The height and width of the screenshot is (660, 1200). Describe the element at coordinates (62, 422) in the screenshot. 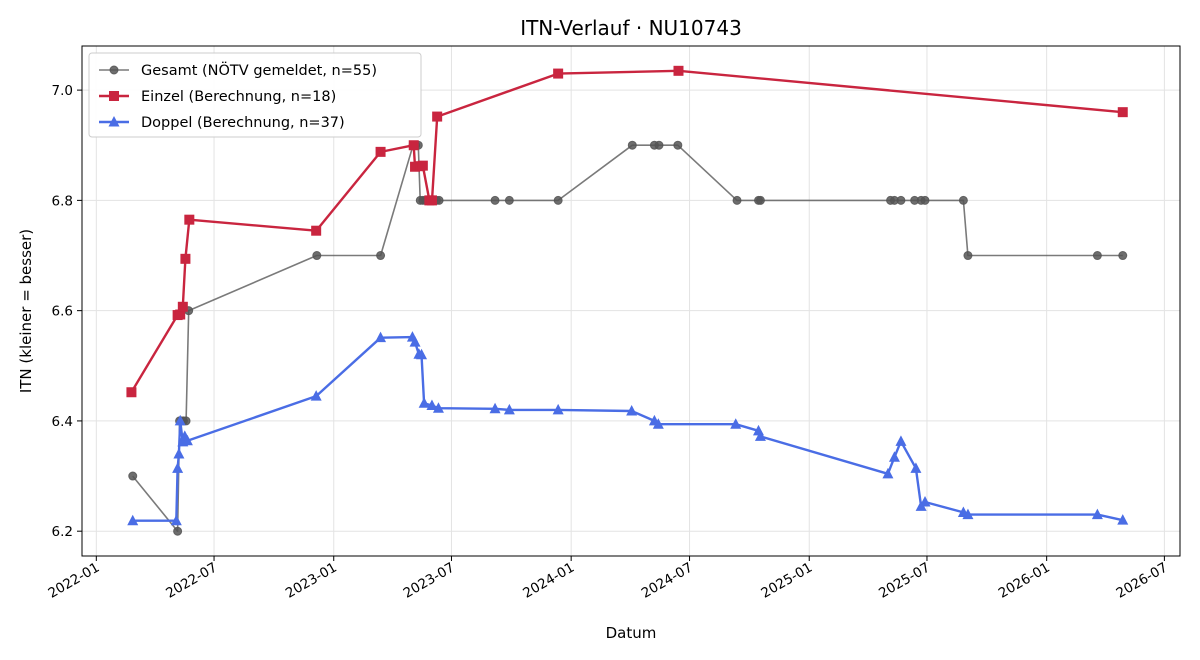

I see `y-tick-label: 6.4` at that location.